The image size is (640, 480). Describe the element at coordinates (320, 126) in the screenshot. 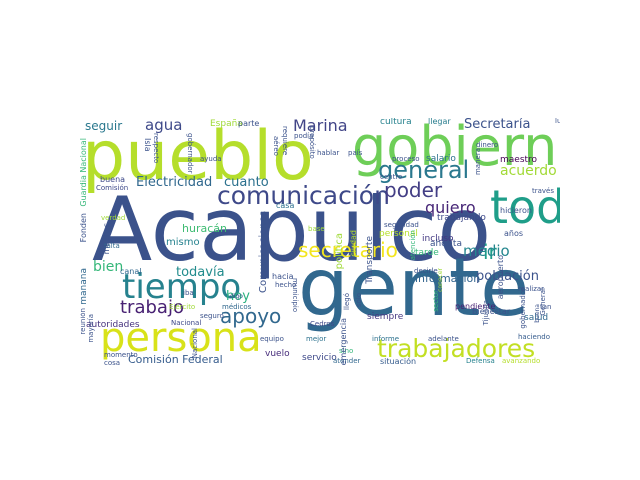

I see `word-marina: Marina` at that location.